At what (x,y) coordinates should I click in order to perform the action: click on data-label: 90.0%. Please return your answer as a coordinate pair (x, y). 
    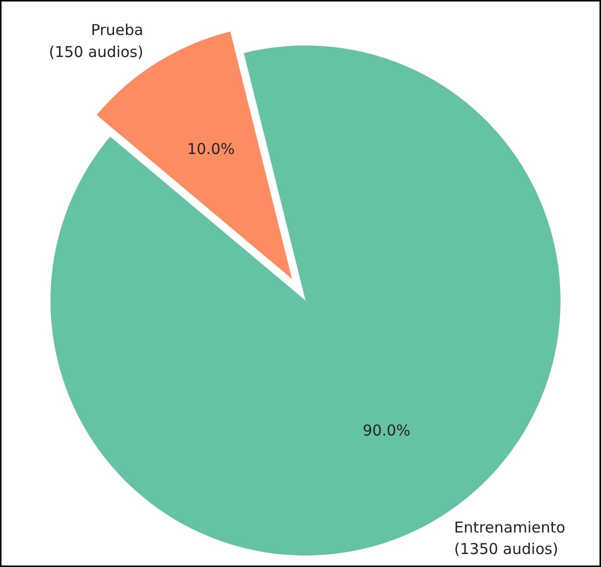
    Looking at the image, I should click on (386, 430).